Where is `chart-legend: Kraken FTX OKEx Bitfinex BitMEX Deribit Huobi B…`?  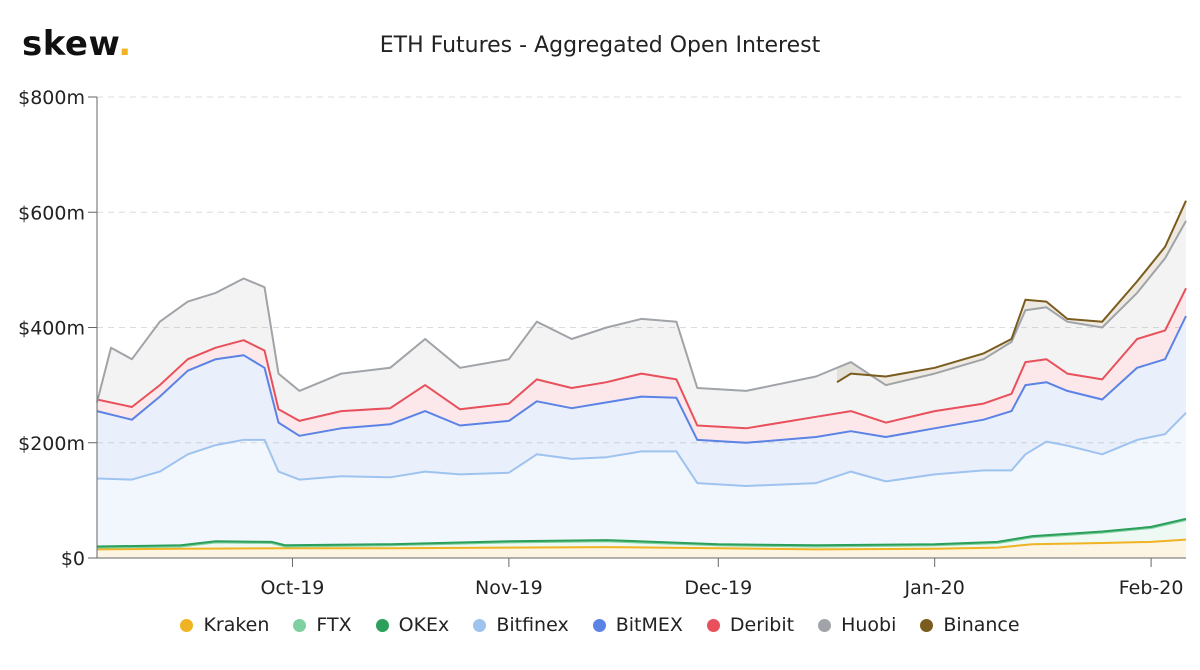 chart-legend: Kraken FTX OKEx Bitfinex BitMEX Deribit Huobi B… is located at coordinates (600, 625).